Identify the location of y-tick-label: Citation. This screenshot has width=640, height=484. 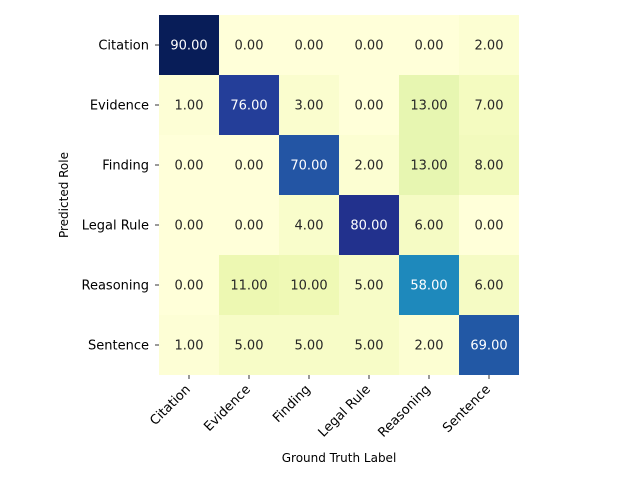
(123, 46).